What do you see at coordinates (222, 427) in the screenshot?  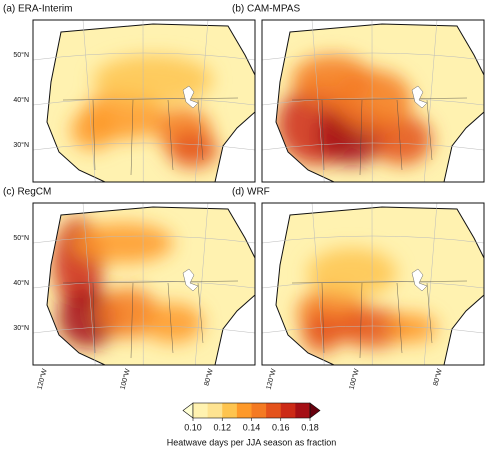 I see `colorbar-tick-label: 0.12` at bounding box center [222, 427].